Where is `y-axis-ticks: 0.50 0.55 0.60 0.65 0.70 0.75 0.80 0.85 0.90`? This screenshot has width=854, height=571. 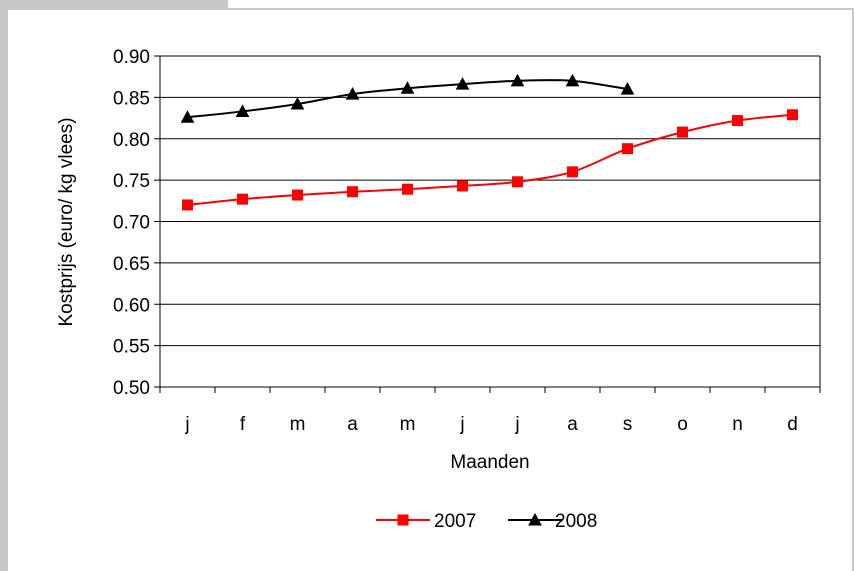 y-axis-ticks: 0.50 0.55 0.60 0.65 0.70 0.75 0.80 0.85 0.90 is located at coordinates (136, 223).